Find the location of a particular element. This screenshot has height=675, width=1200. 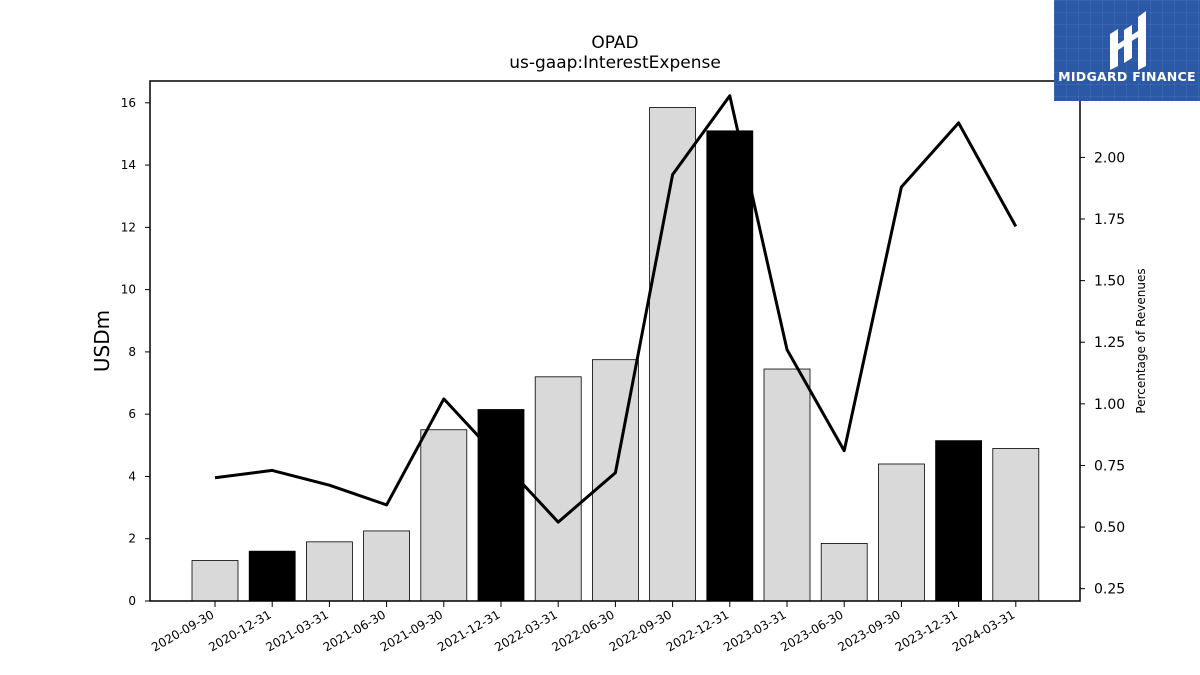

y-axis-label: USDm is located at coordinates (102, 341).